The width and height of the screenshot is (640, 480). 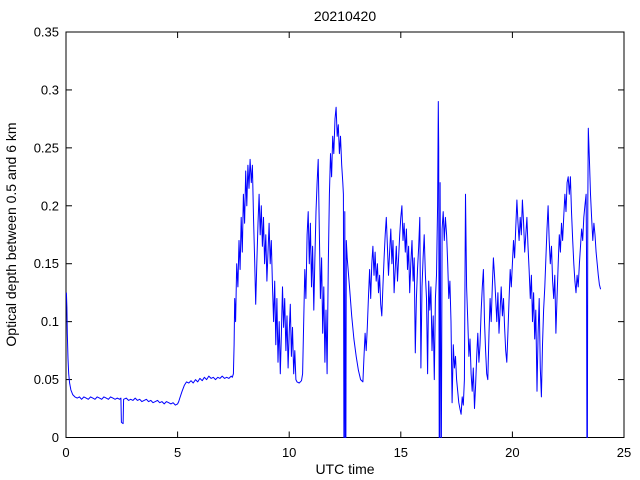 I want to click on y-axis-label: Optical depth between 0.5 and 6 km, so click(x=11, y=234).